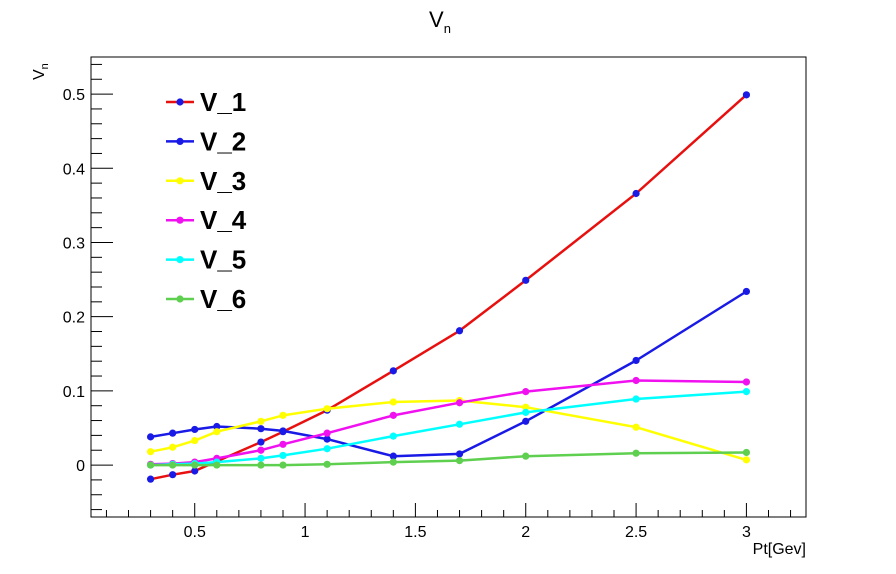 This screenshot has height=574, width=896. Describe the element at coordinates (779, 549) in the screenshot. I see `x-axis-title: Pt[Gev]` at that location.